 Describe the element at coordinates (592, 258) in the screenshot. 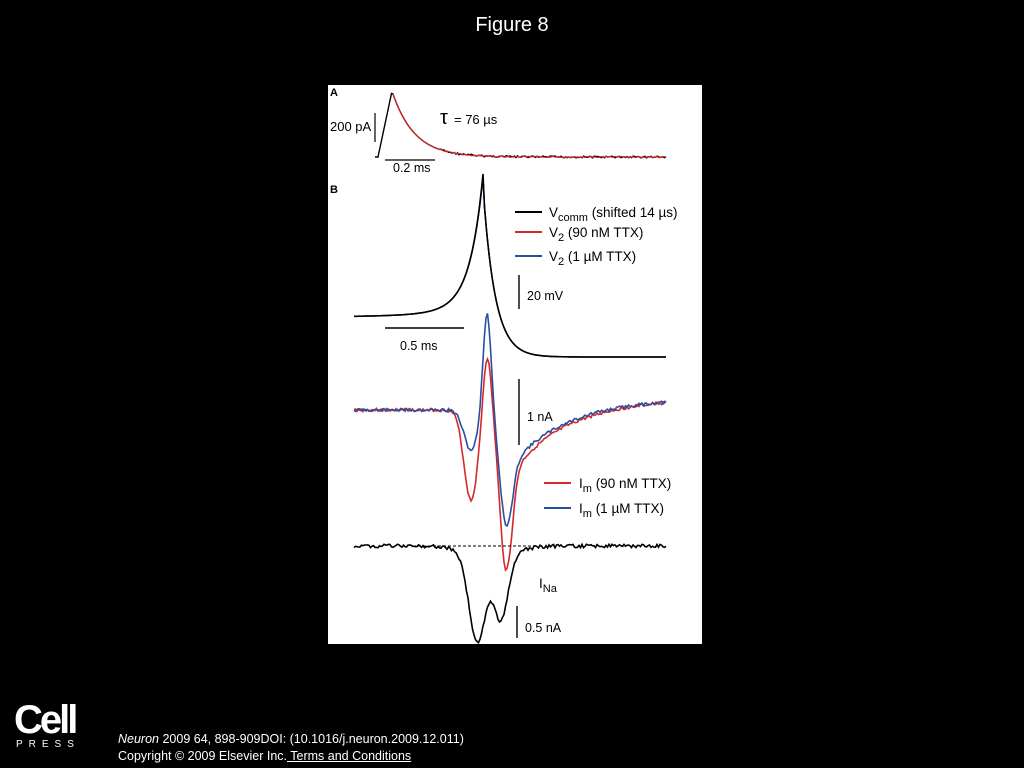

I see `legend-item-v2-1um: V2 (1 µM TTX)` at that location.